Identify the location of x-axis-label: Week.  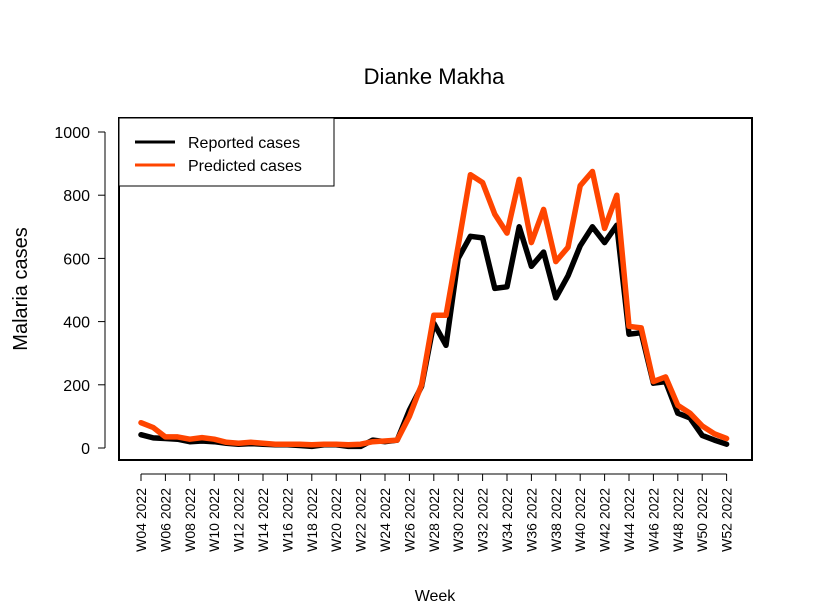
(436, 596).